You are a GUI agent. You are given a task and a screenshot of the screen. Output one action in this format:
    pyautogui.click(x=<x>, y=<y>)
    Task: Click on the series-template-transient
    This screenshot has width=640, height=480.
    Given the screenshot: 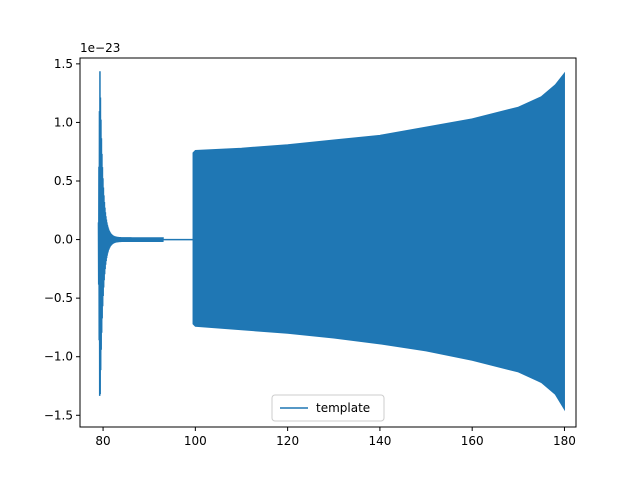 What is the action you would take?
    pyautogui.click(x=130, y=233)
    